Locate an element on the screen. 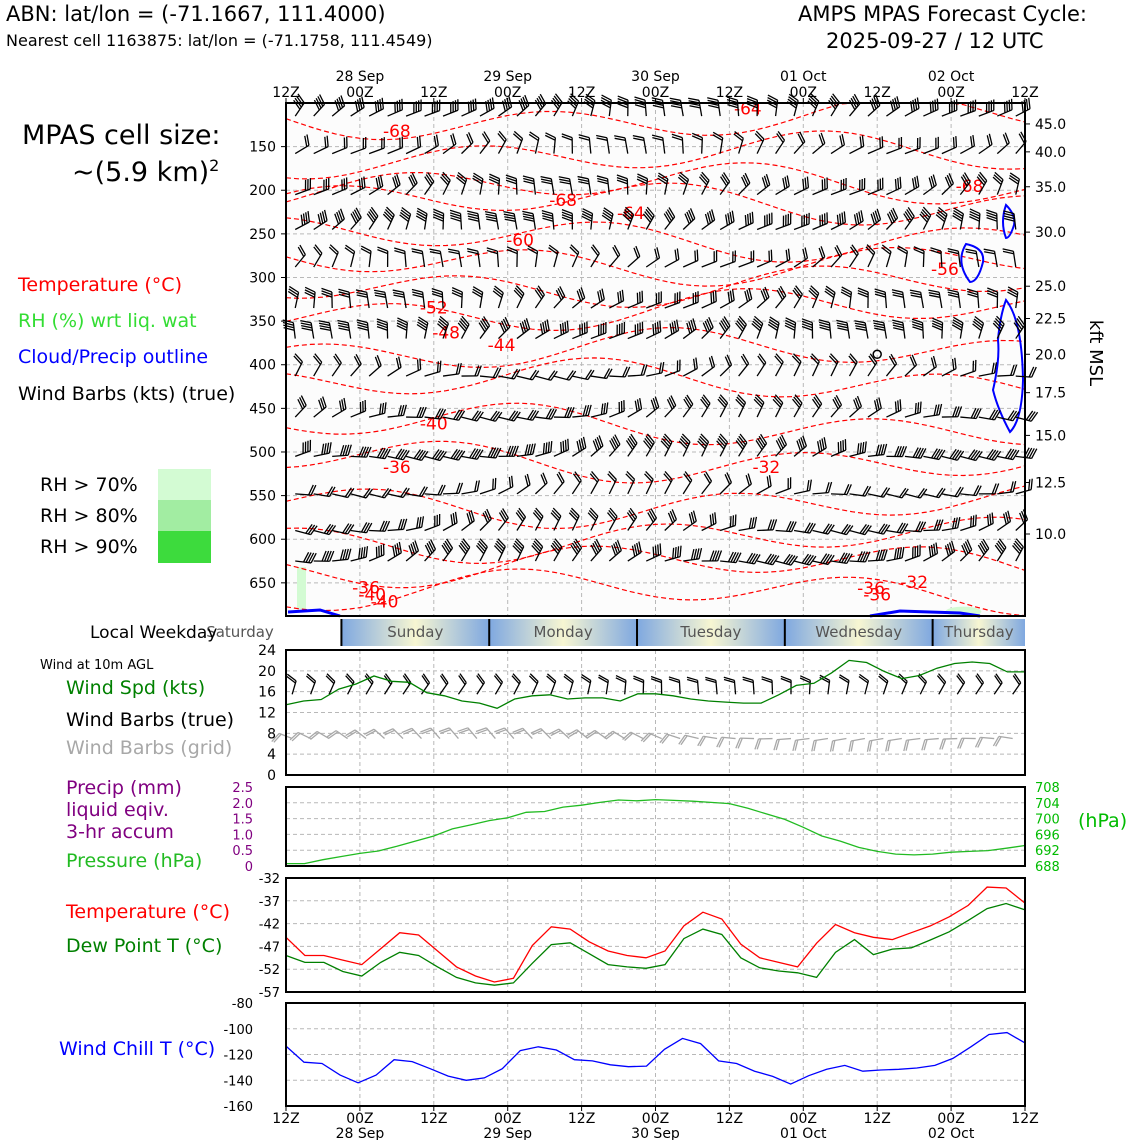 The image size is (1140, 1140). grid-wind-barbs is located at coordinates (642, 739).